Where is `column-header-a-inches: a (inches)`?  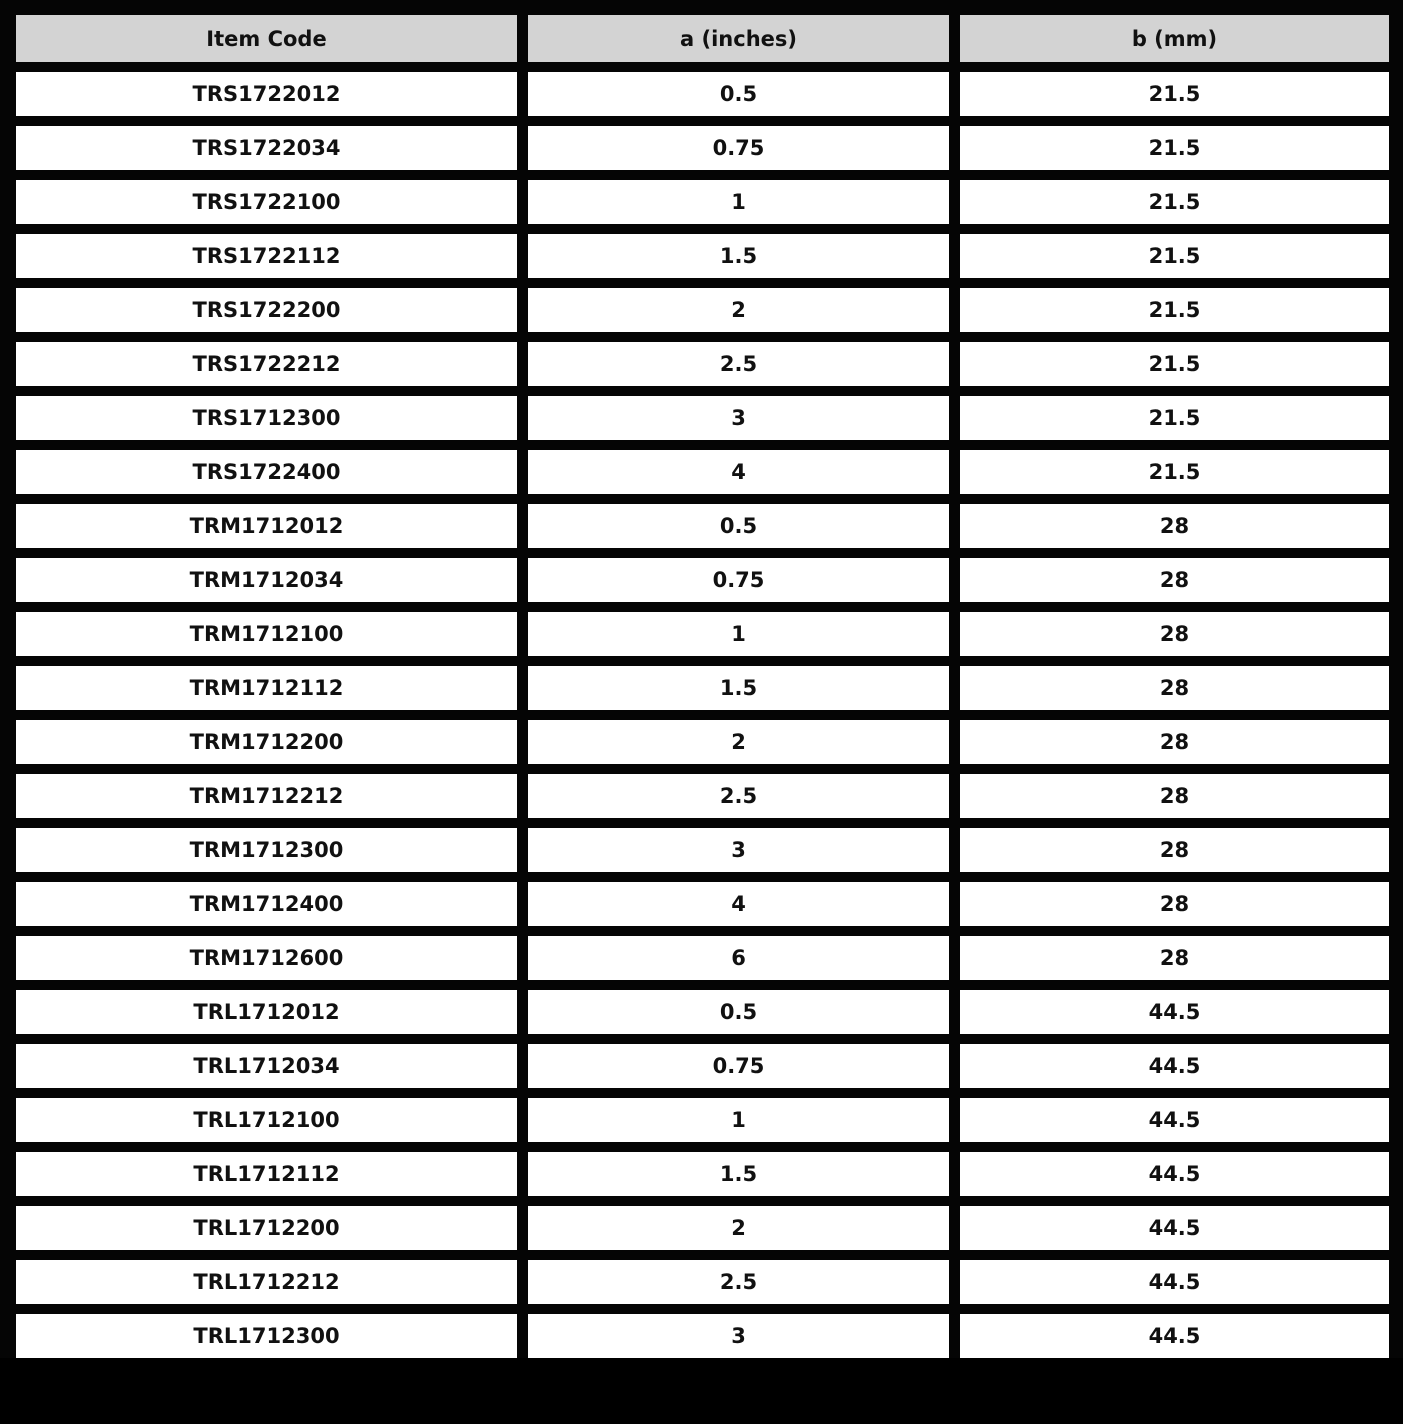
column-header-a-inches: a (inches) is located at coordinates (738, 38).